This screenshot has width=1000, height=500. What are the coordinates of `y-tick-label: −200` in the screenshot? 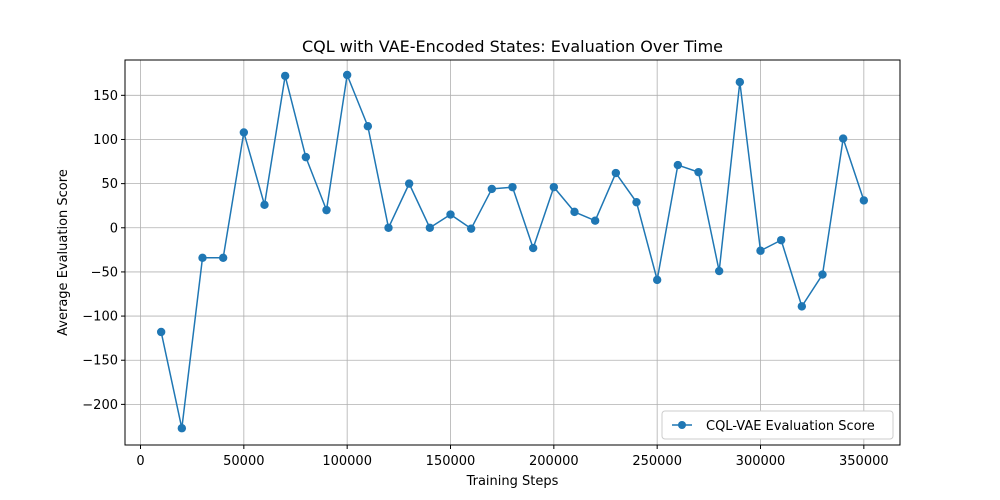 It's located at (100, 405).